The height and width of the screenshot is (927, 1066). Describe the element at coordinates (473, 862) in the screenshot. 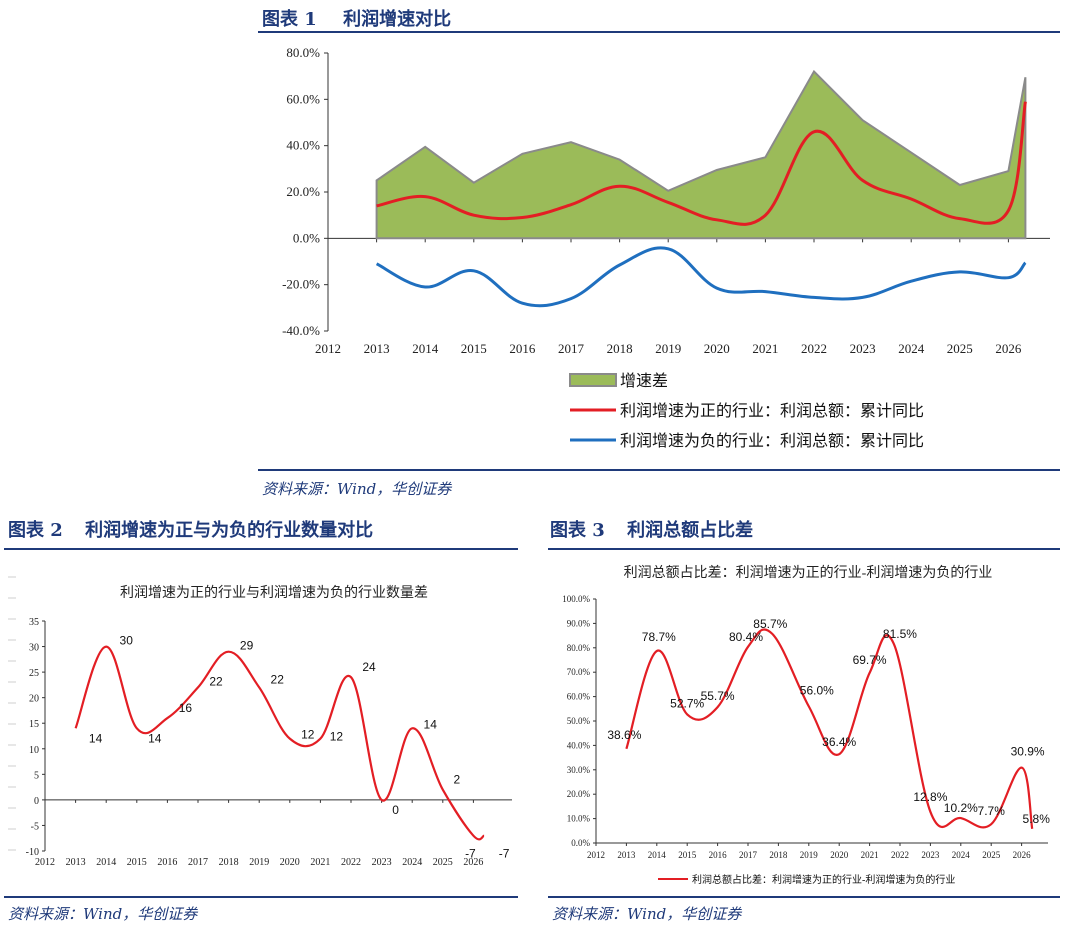

I see `x-tick-label: 2026` at that location.